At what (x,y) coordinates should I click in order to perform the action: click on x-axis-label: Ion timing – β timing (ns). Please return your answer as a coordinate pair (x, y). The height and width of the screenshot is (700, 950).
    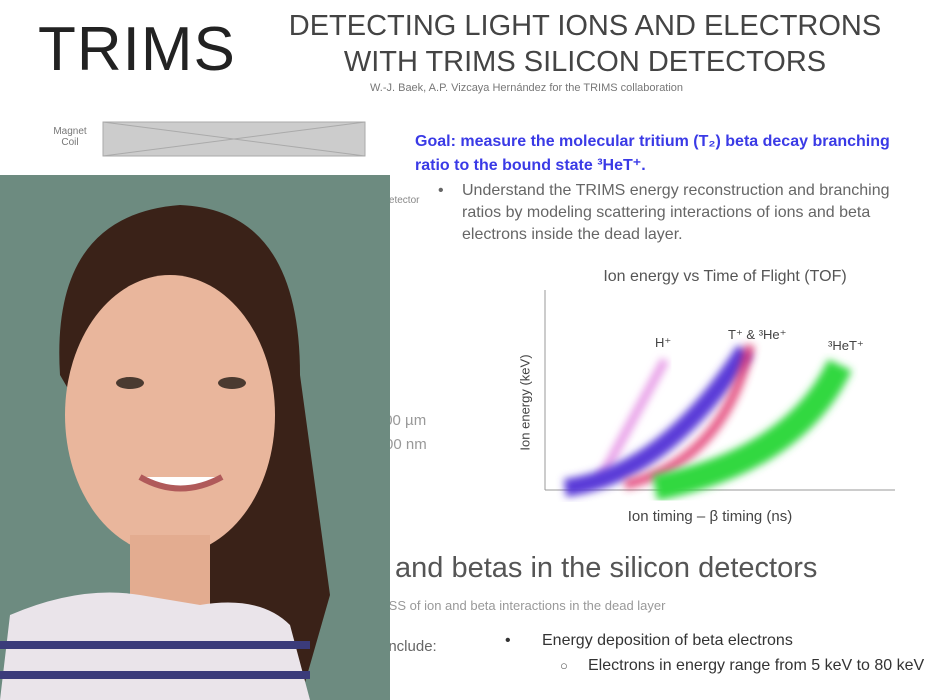
    Looking at the image, I should click on (710, 516).